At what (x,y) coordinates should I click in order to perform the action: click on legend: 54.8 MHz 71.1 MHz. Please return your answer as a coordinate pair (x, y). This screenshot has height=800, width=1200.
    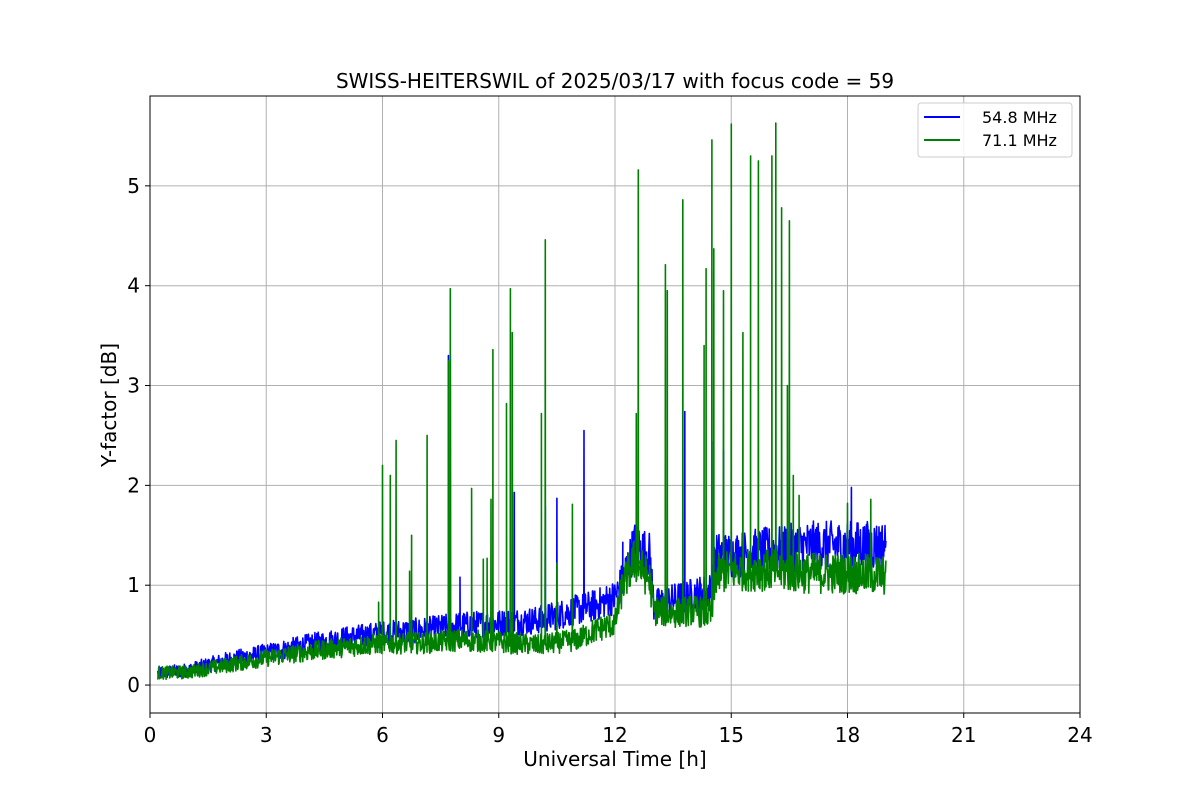
    Looking at the image, I should click on (995, 130).